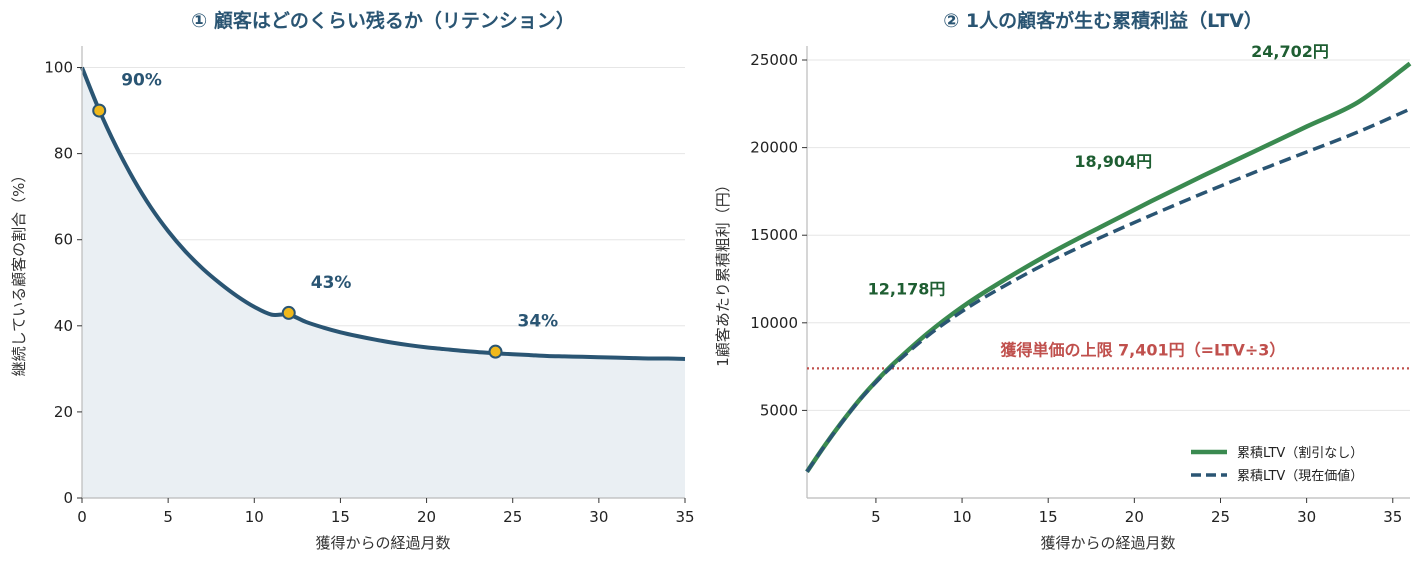  Describe the element at coordinates (141, 81) in the screenshot. I see `retention-marker-label: 90%` at that location.